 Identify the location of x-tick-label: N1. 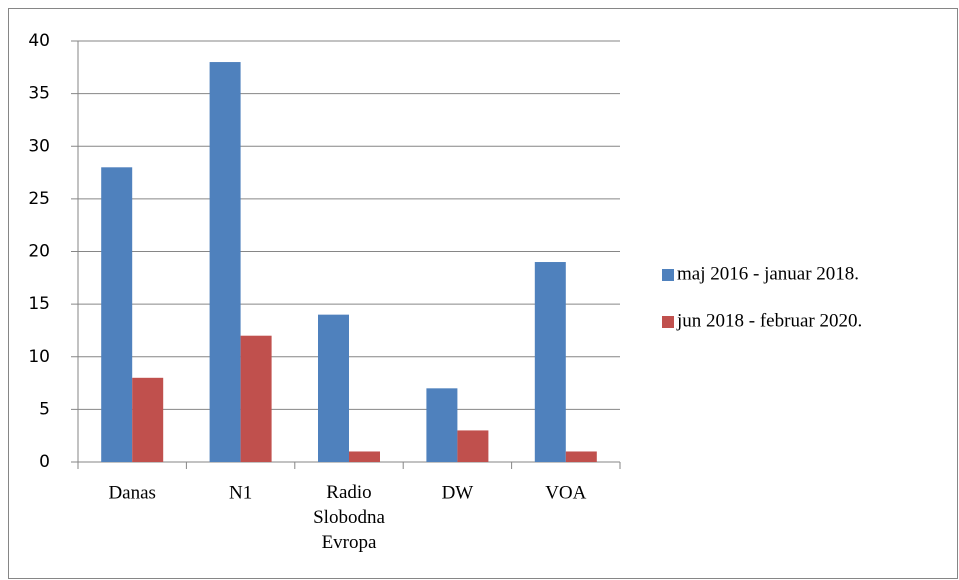
(240, 492).